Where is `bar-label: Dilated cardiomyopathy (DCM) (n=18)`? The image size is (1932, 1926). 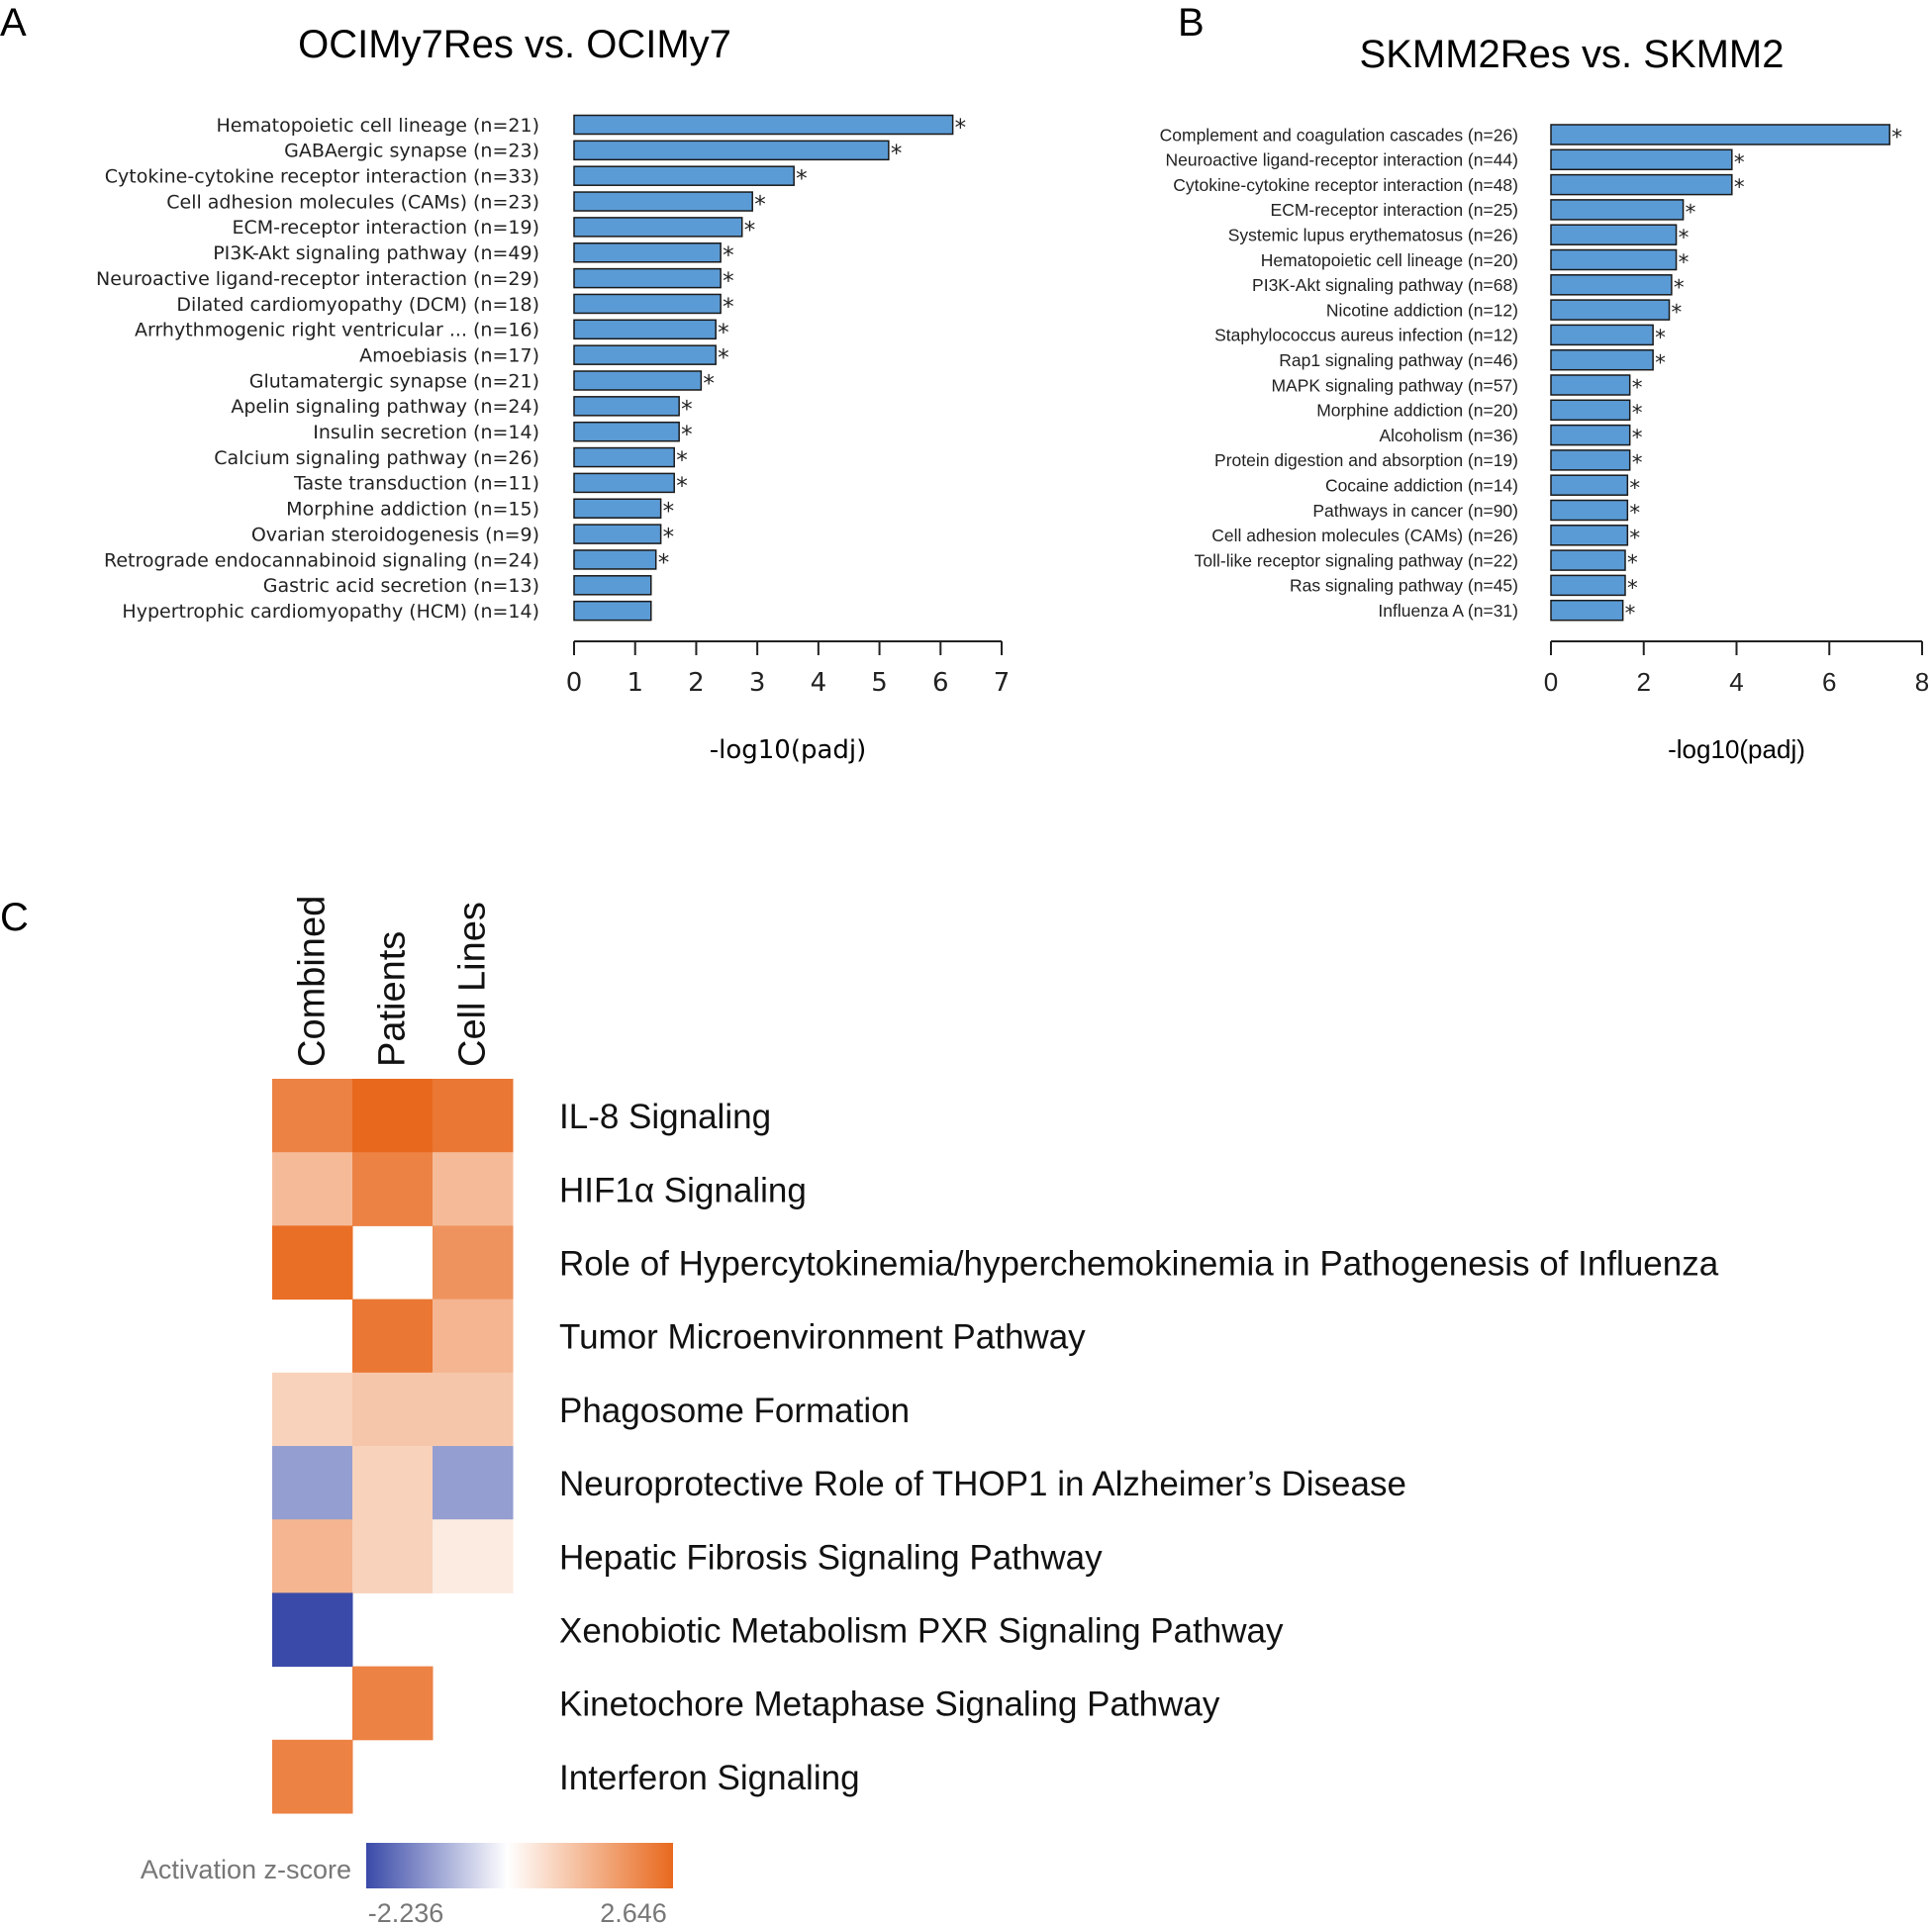
bar-label: Dilated cardiomyopathy (DCM) (n=18) is located at coordinates (357, 305).